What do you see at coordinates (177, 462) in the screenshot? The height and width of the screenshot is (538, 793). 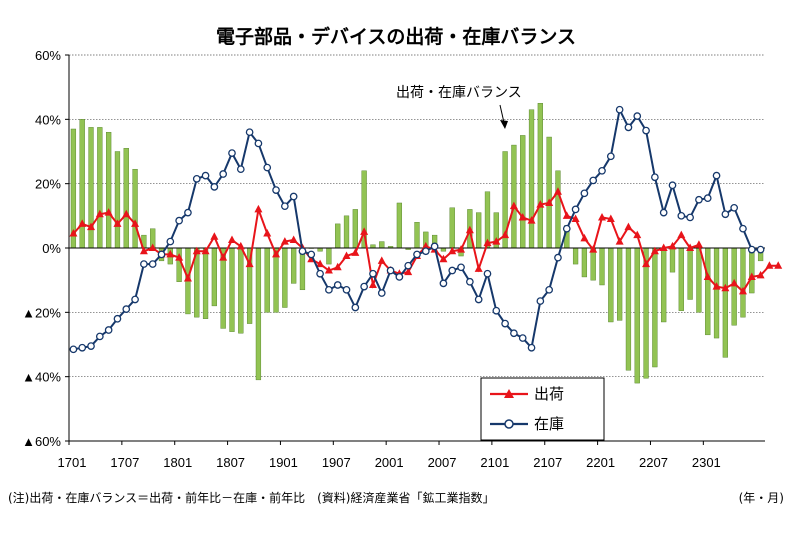 I see `x-tick-label: 1801` at bounding box center [177, 462].